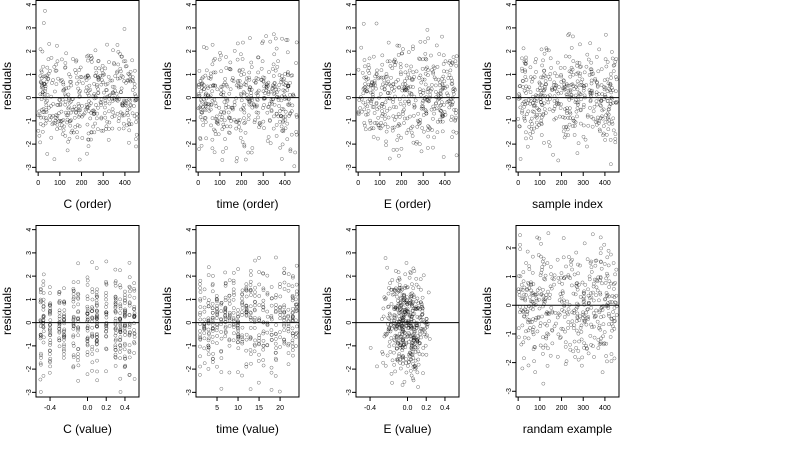 This screenshot has width=800, height=450. Describe the element at coordinates (540, 408) in the screenshot. I see `x-tick-label: 100` at that location.